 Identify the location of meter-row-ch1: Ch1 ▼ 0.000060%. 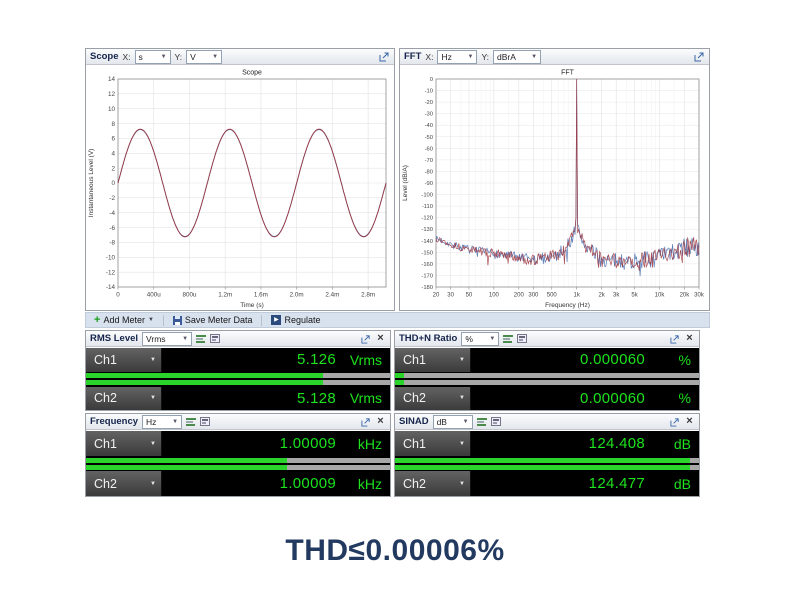
(547, 360).